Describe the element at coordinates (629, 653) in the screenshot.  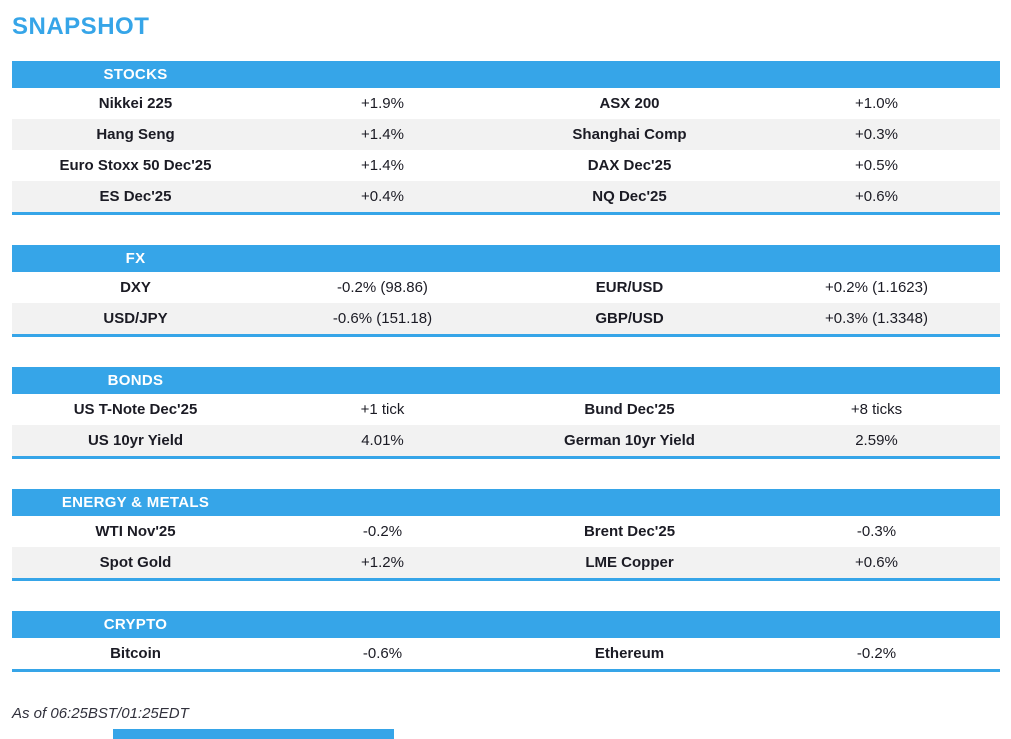
I see `instrument-label: Ethereum` at that location.